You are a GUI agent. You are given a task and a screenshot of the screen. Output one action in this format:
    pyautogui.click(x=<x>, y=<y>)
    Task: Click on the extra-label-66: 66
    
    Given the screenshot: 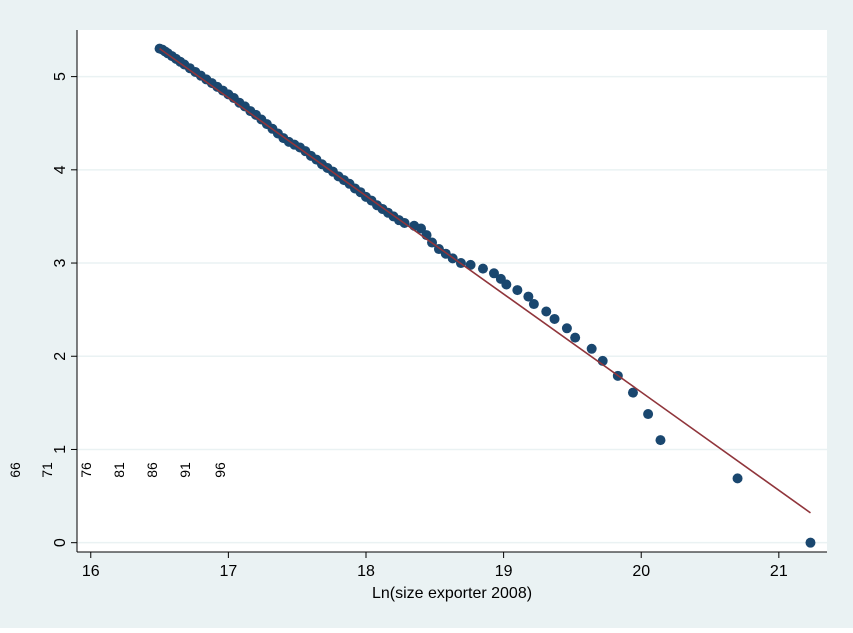 What is the action you would take?
    pyautogui.click(x=15, y=470)
    